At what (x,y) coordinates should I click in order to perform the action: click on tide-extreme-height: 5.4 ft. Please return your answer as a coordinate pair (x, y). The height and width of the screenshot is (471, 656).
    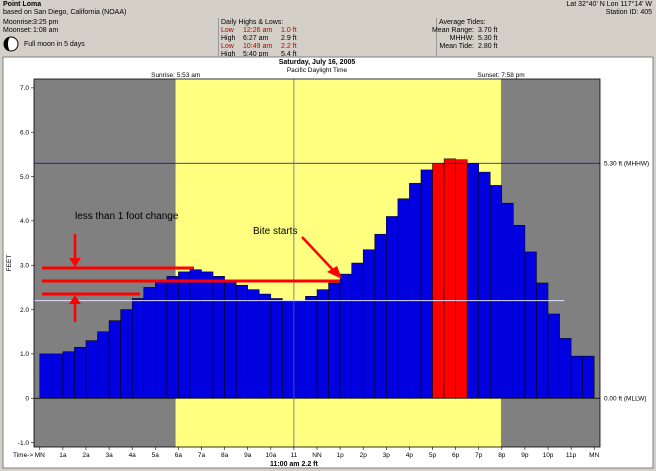
    Looking at the image, I should click on (289, 54).